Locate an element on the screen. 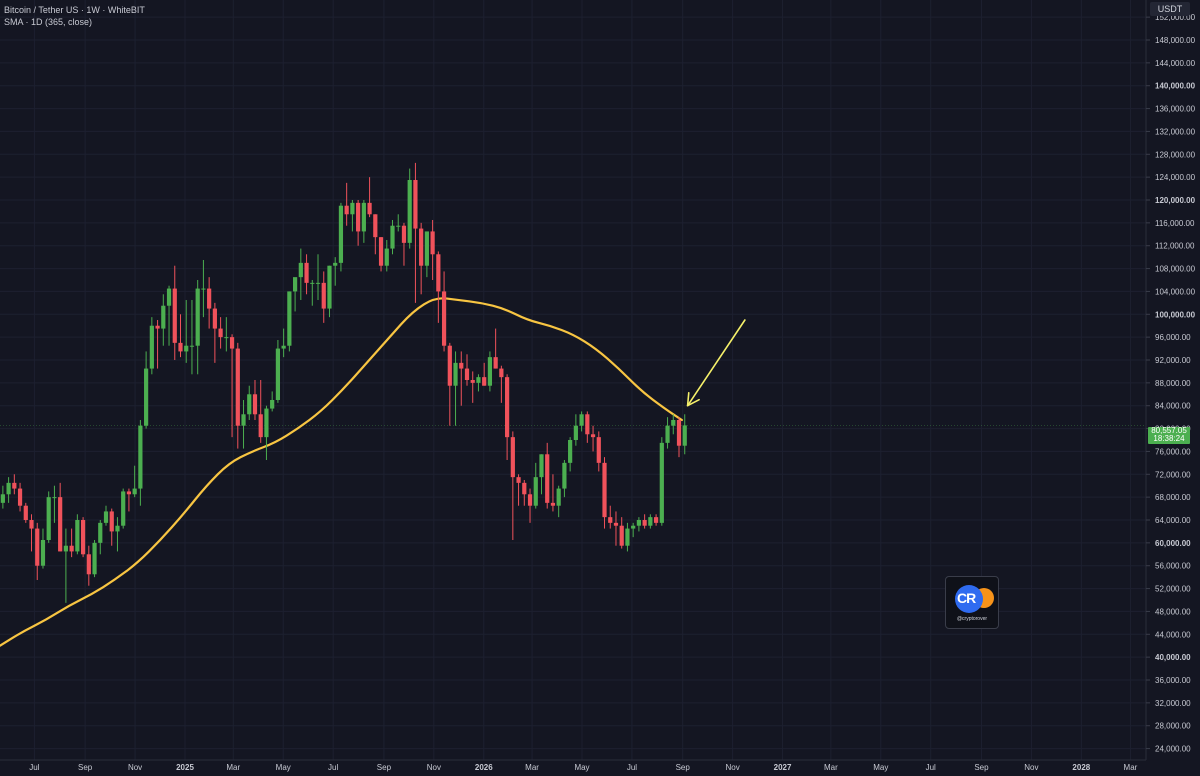  currency-label: USDT is located at coordinates (1170, 9).